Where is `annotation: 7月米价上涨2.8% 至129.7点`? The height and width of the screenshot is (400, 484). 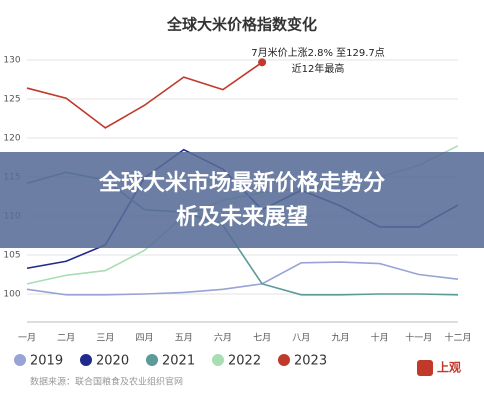
annotation: 7月米价上涨2.8% 至129.7点 is located at coordinates (318, 52).